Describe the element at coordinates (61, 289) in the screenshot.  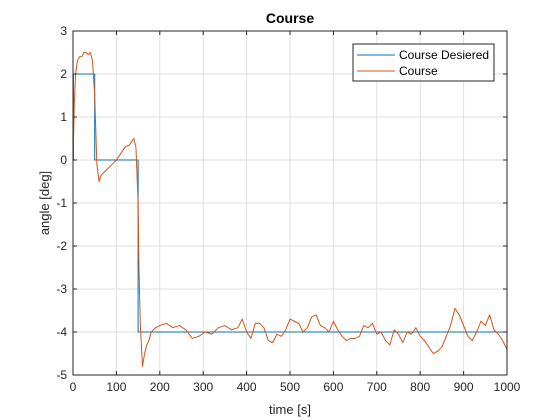
I see `y-tick-label: -3` at that location.